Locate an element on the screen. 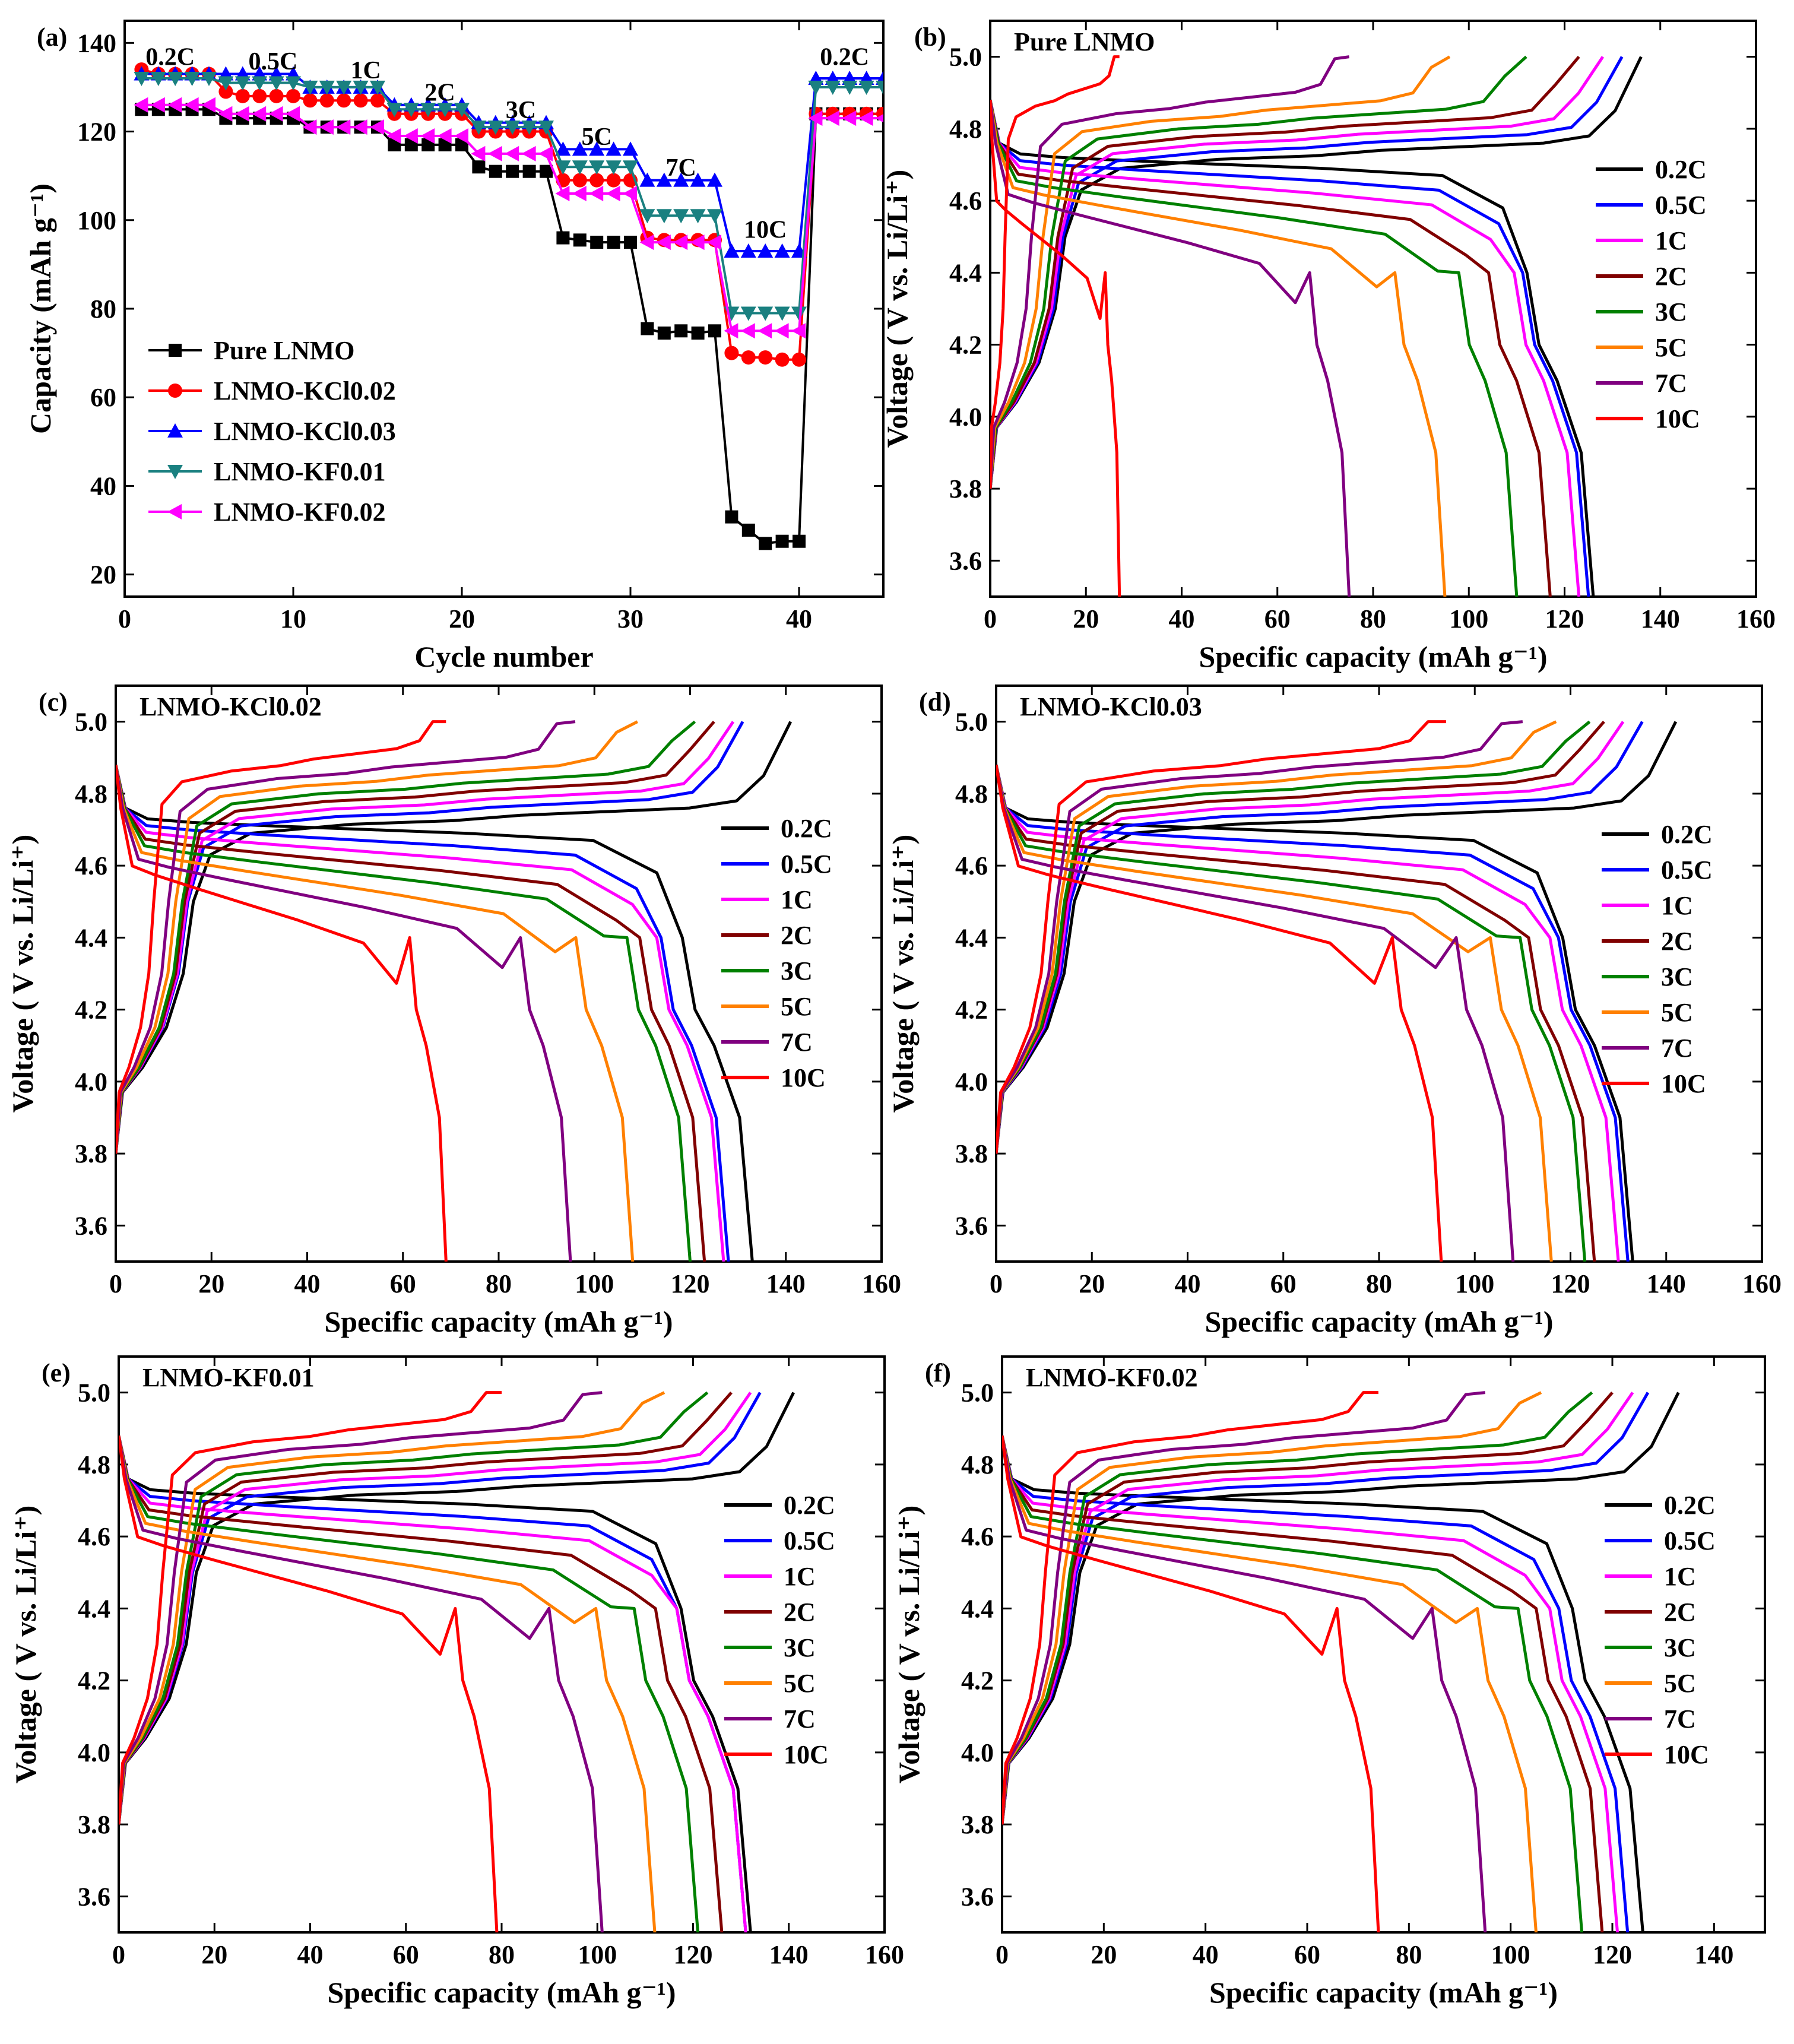 The height and width of the screenshot is (2044, 1794). discharge-curve-5C is located at coordinates (388, 1684).